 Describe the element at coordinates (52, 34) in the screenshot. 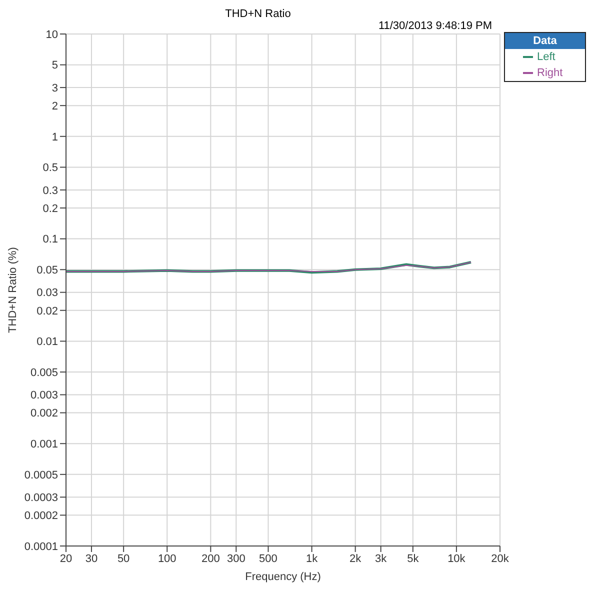

I see `y-tick-label: 10` at that location.